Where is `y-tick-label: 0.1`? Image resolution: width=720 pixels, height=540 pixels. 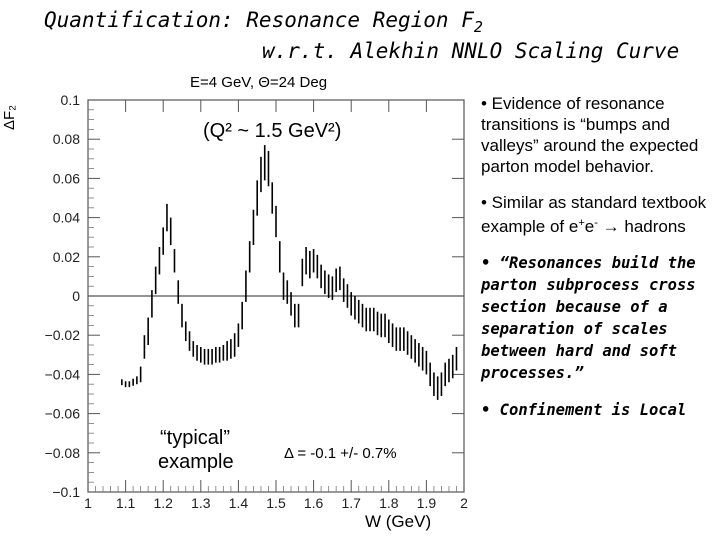
y-tick-label: 0.1 is located at coordinates (71, 100).